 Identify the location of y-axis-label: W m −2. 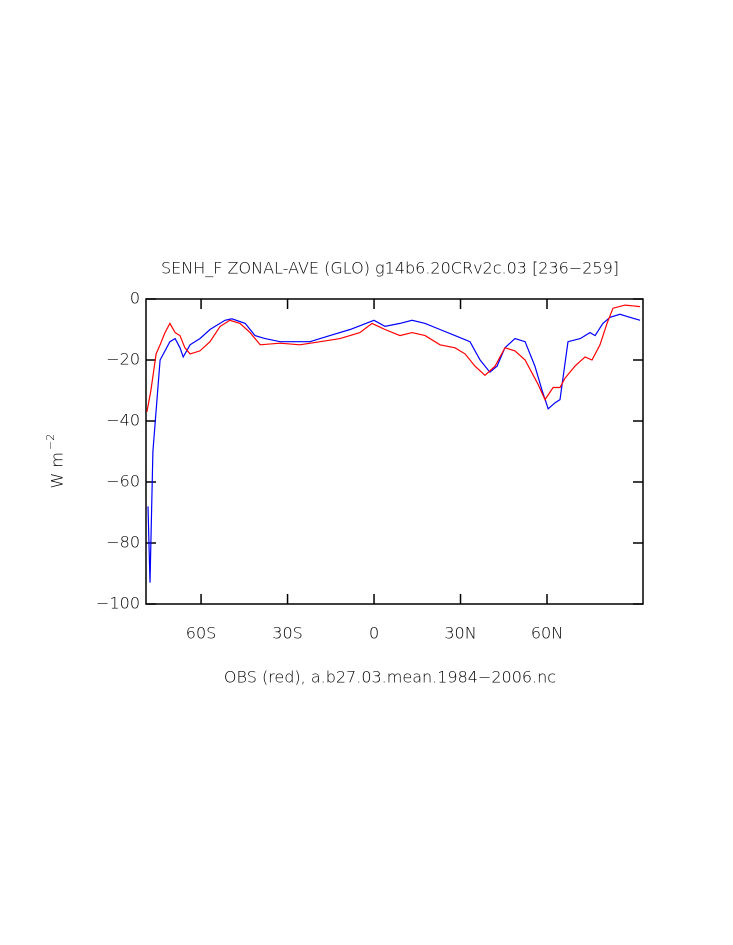
(55, 461).